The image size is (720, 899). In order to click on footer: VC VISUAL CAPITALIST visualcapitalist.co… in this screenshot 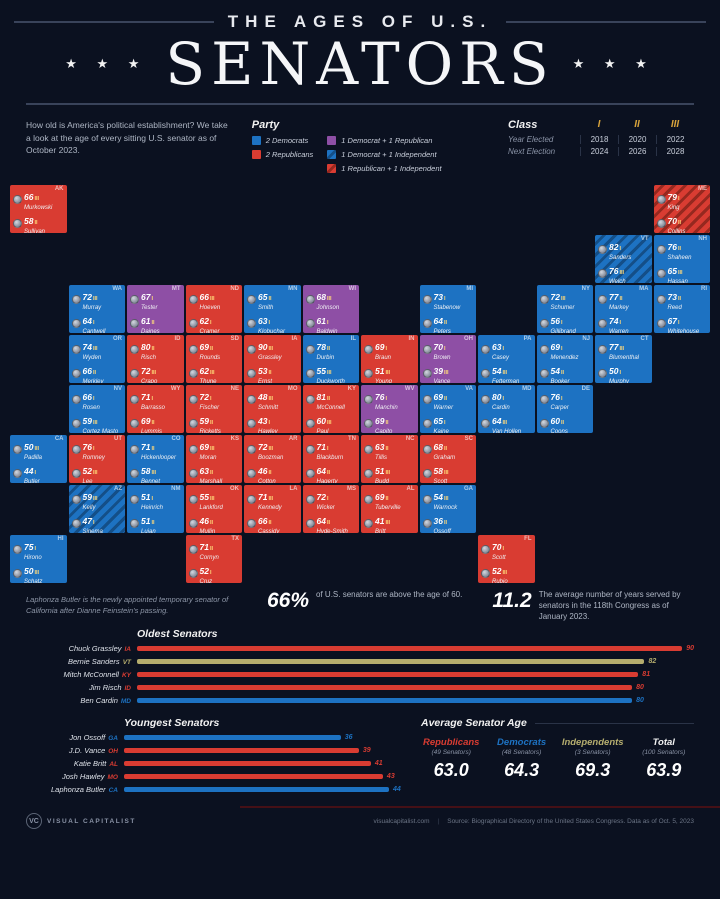, I will do `click(360, 819)`.